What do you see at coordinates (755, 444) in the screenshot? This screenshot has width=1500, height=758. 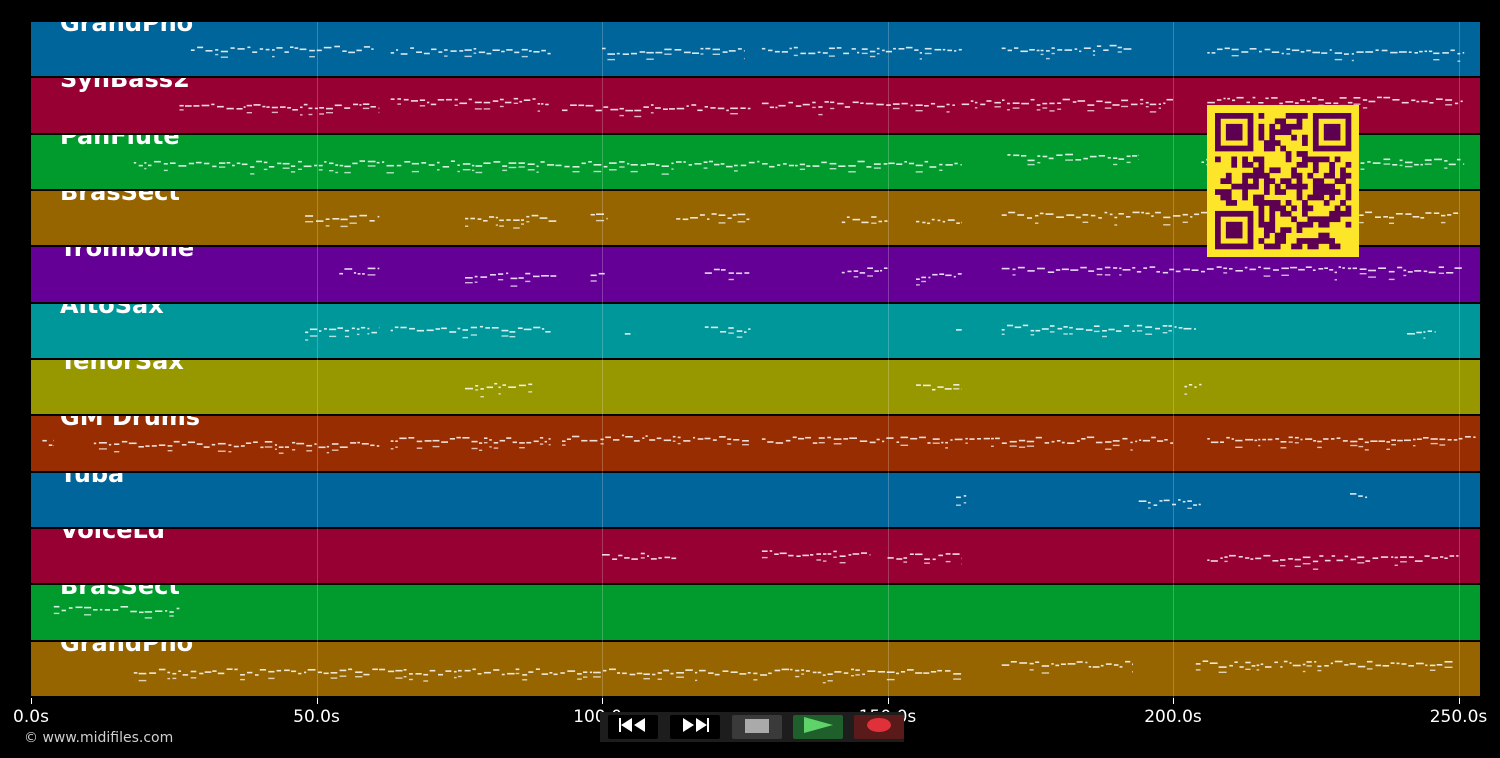 I see `track-lane: GM Drums` at bounding box center [755, 444].